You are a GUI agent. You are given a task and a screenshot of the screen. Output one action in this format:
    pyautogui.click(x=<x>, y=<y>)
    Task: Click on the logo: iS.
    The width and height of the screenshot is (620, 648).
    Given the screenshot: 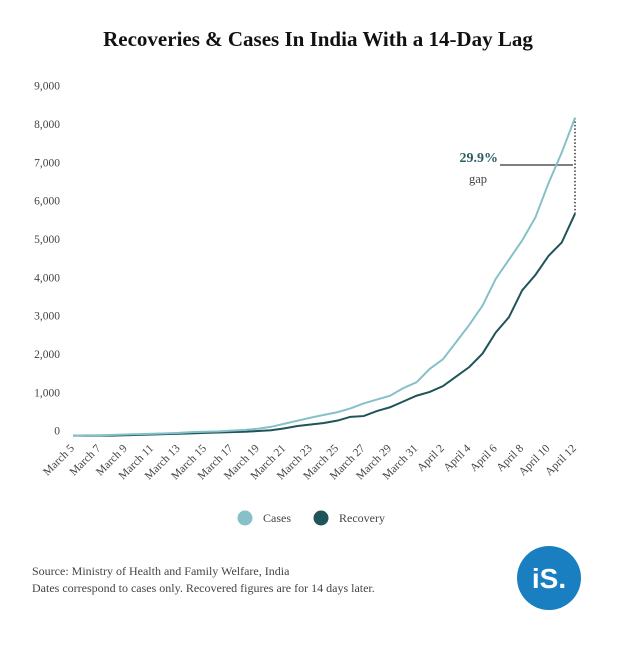 What is the action you would take?
    pyautogui.click(x=549, y=578)
    